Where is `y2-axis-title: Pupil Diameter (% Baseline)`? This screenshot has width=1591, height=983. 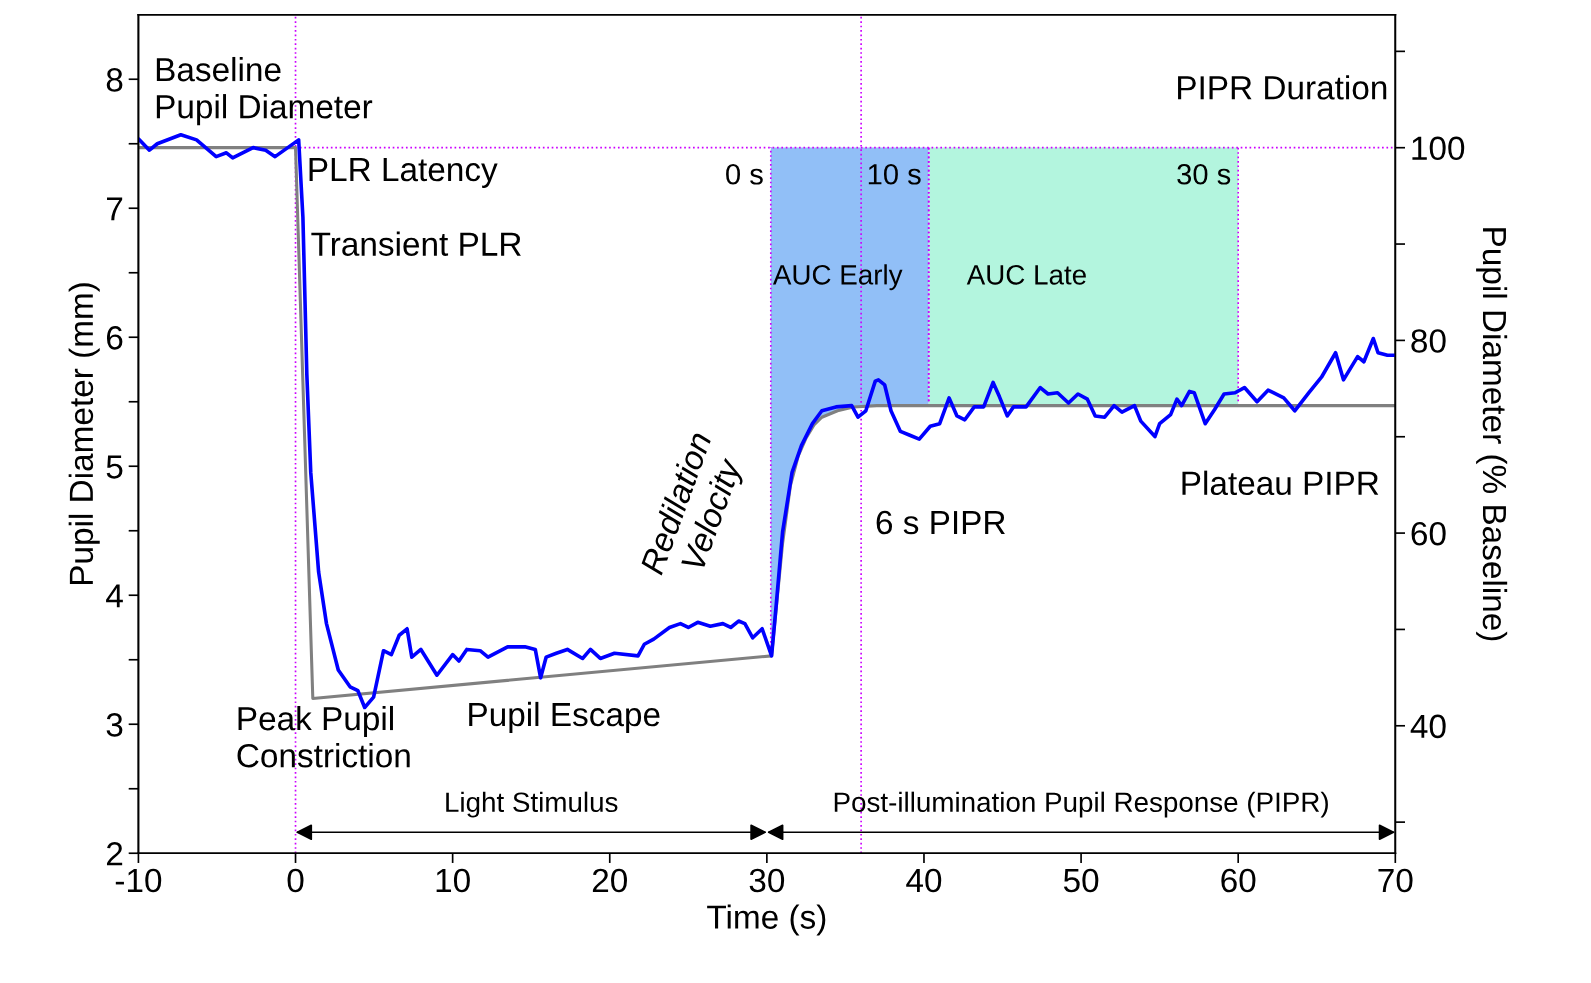 y2-axis-title: Pupil Diameter (% Baseline) is located at coordinates (1492, 434).